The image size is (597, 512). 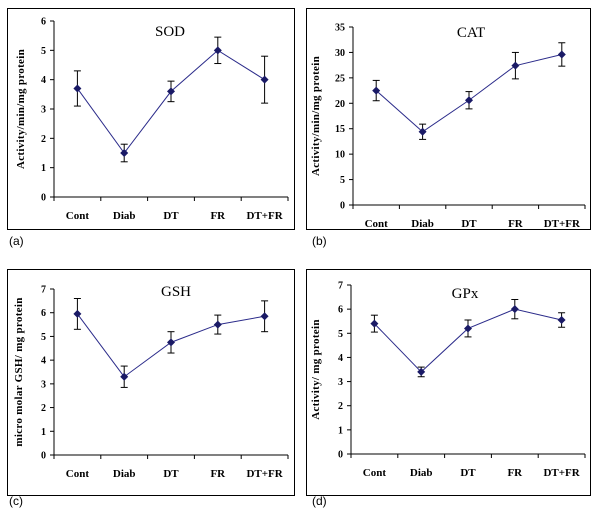 What do you see at coordinates (340, 53) in the screenshot?
I see `y-tick-label: 30` at bounding box center [340, 53].